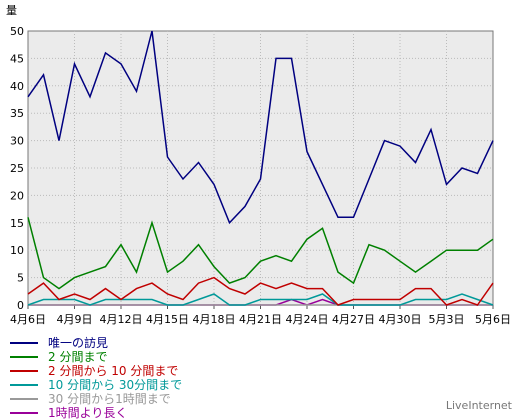  I want to click on x-tick-label: 4月18日, so click(214, 319).